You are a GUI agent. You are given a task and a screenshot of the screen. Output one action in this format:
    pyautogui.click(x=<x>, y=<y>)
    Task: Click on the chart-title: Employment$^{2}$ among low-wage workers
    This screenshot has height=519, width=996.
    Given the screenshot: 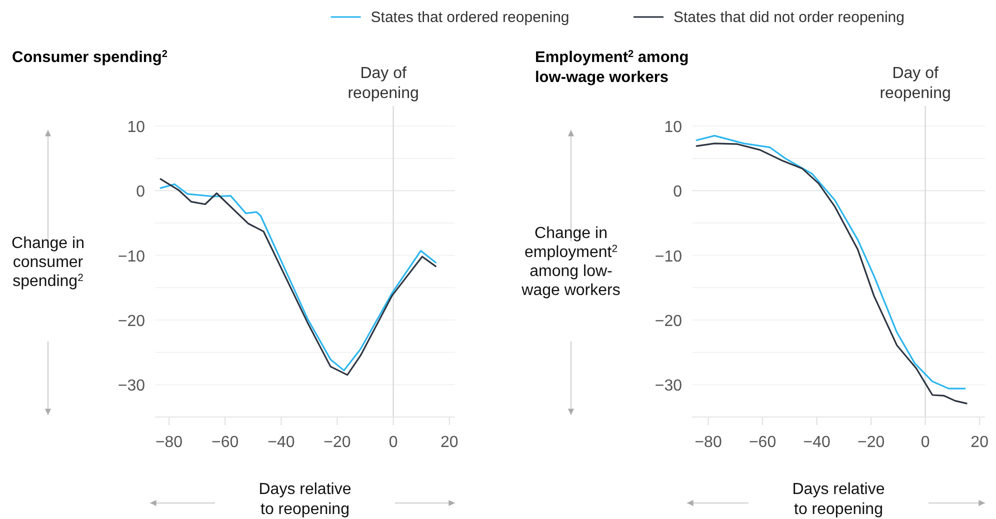 What is the action you would take?
    pyautogui.click(x=612, y=67)
    